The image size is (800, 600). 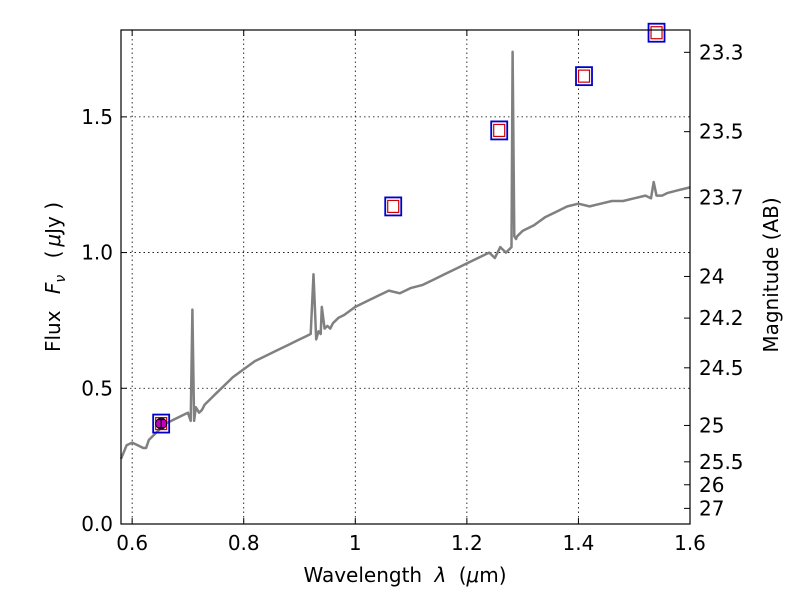 I want to click on y-axis-title: Flux Fν (μJy ), so click(x=55, y=277).